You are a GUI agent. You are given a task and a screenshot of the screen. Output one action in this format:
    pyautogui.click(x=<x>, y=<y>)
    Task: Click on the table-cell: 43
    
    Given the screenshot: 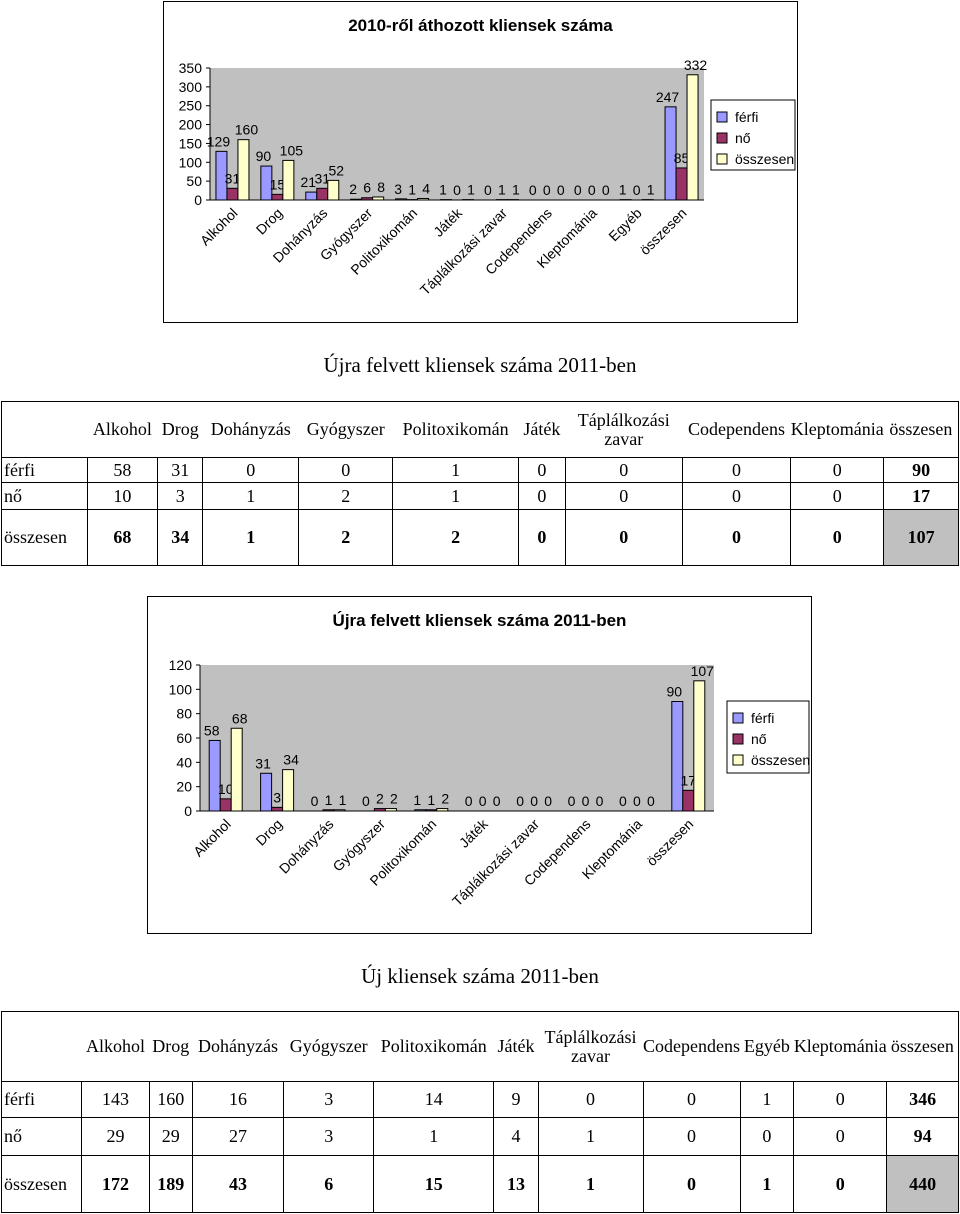 What is the action you would take?
    pyautogui.click(x=238, y=1184)
    